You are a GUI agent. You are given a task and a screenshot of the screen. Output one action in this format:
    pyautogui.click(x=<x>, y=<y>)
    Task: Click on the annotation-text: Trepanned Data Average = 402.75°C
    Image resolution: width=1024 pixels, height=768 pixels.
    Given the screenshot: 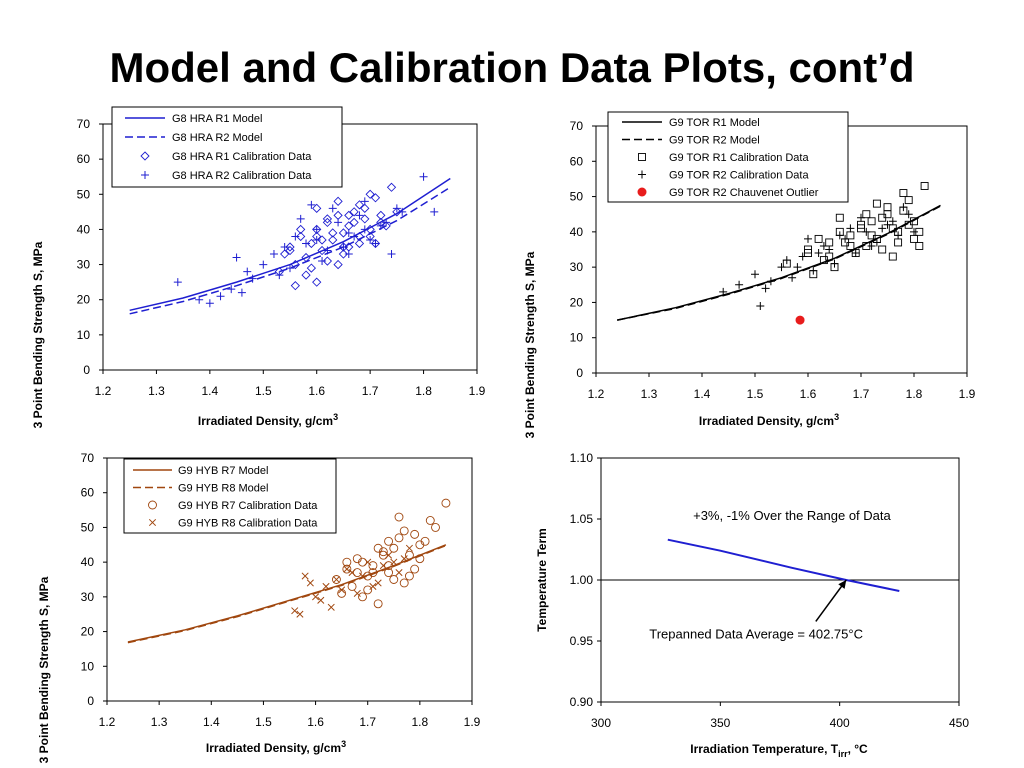 What is the action you would take?
    pyautogui.click(x=756, y=634)
    